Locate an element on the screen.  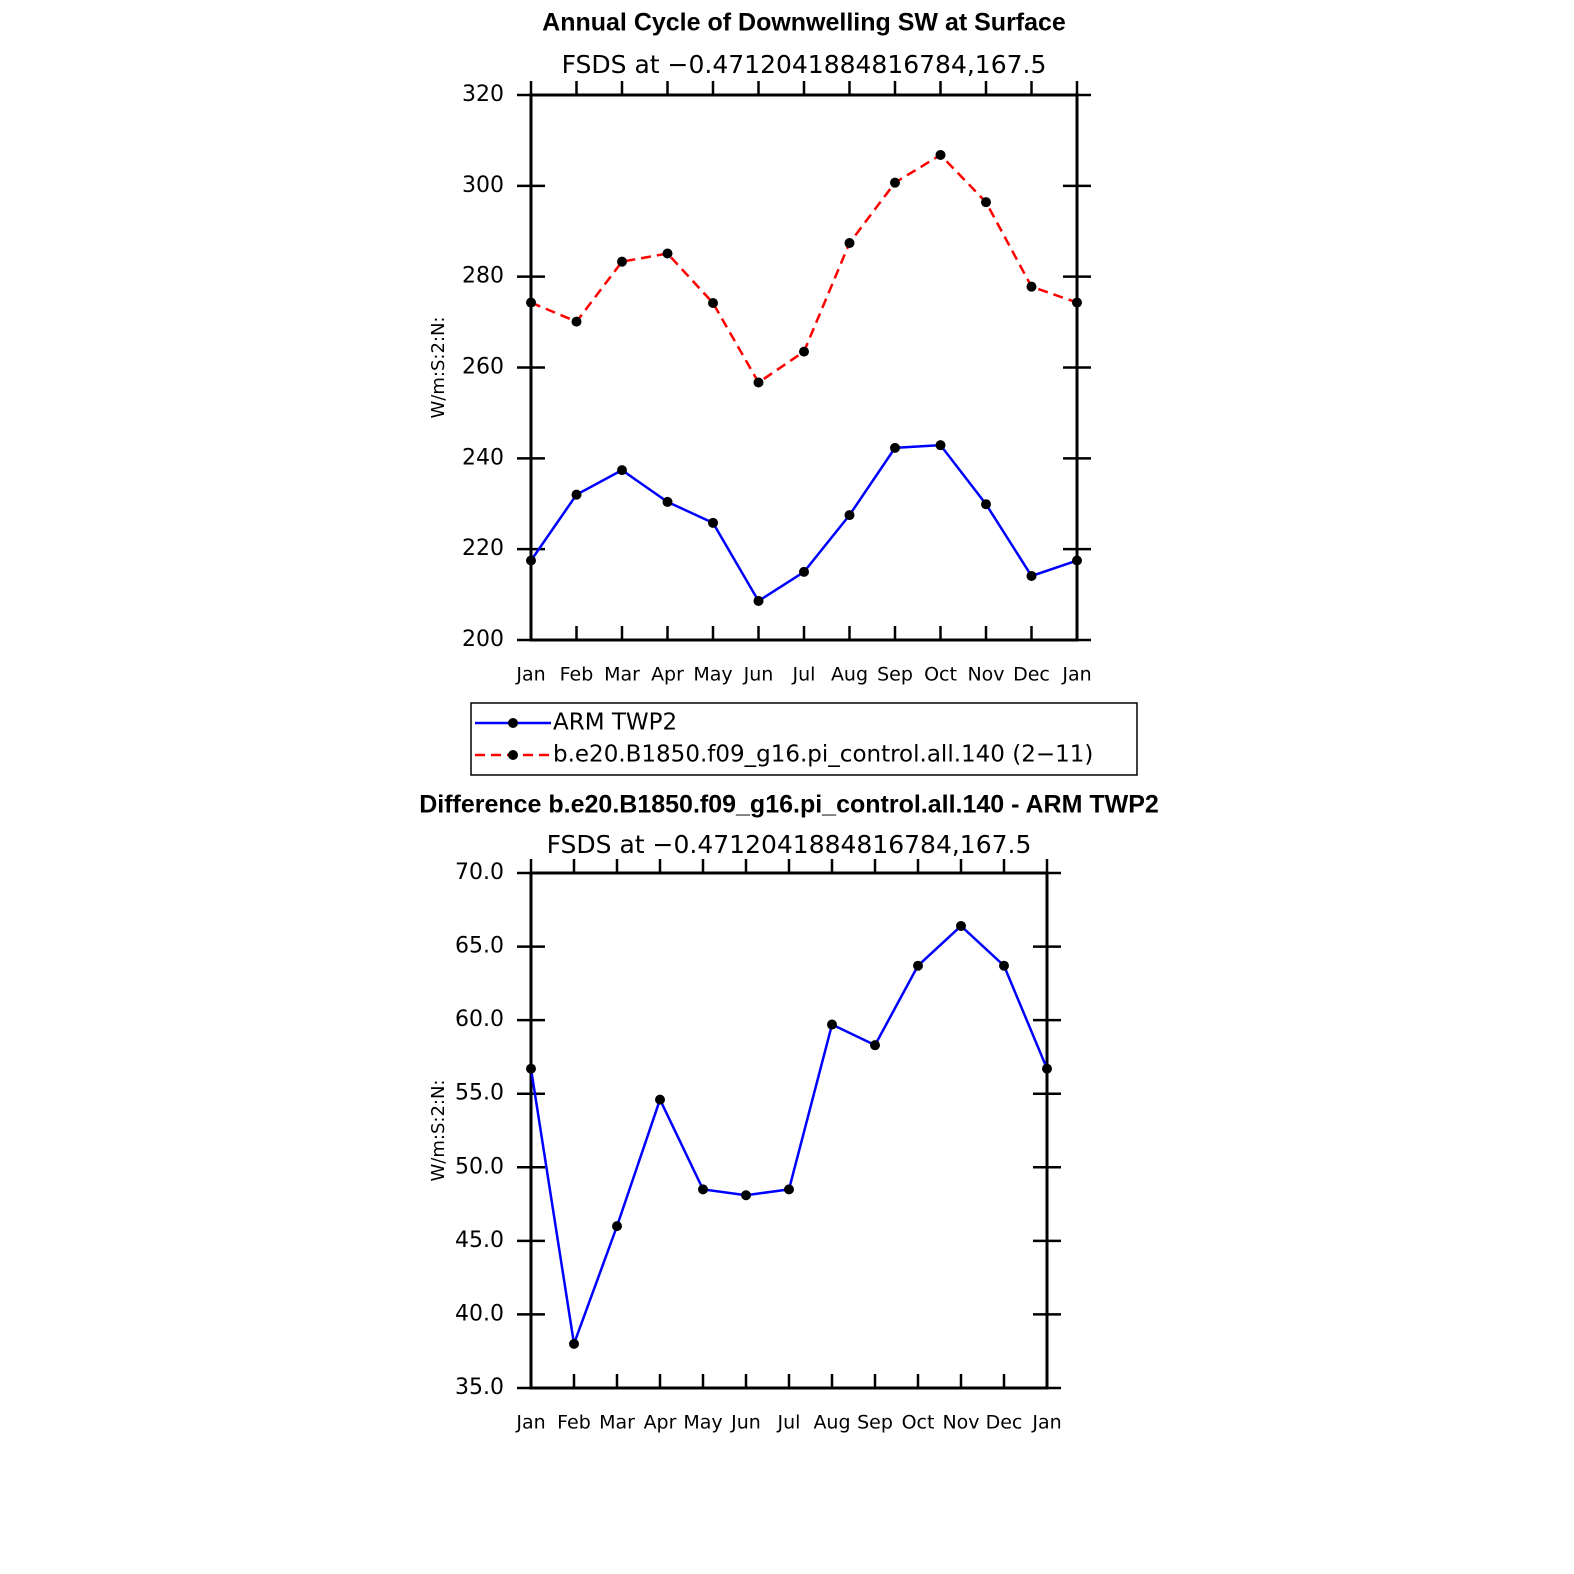
y-tick-label: 50.0 is located at coordinates (479, 1166).